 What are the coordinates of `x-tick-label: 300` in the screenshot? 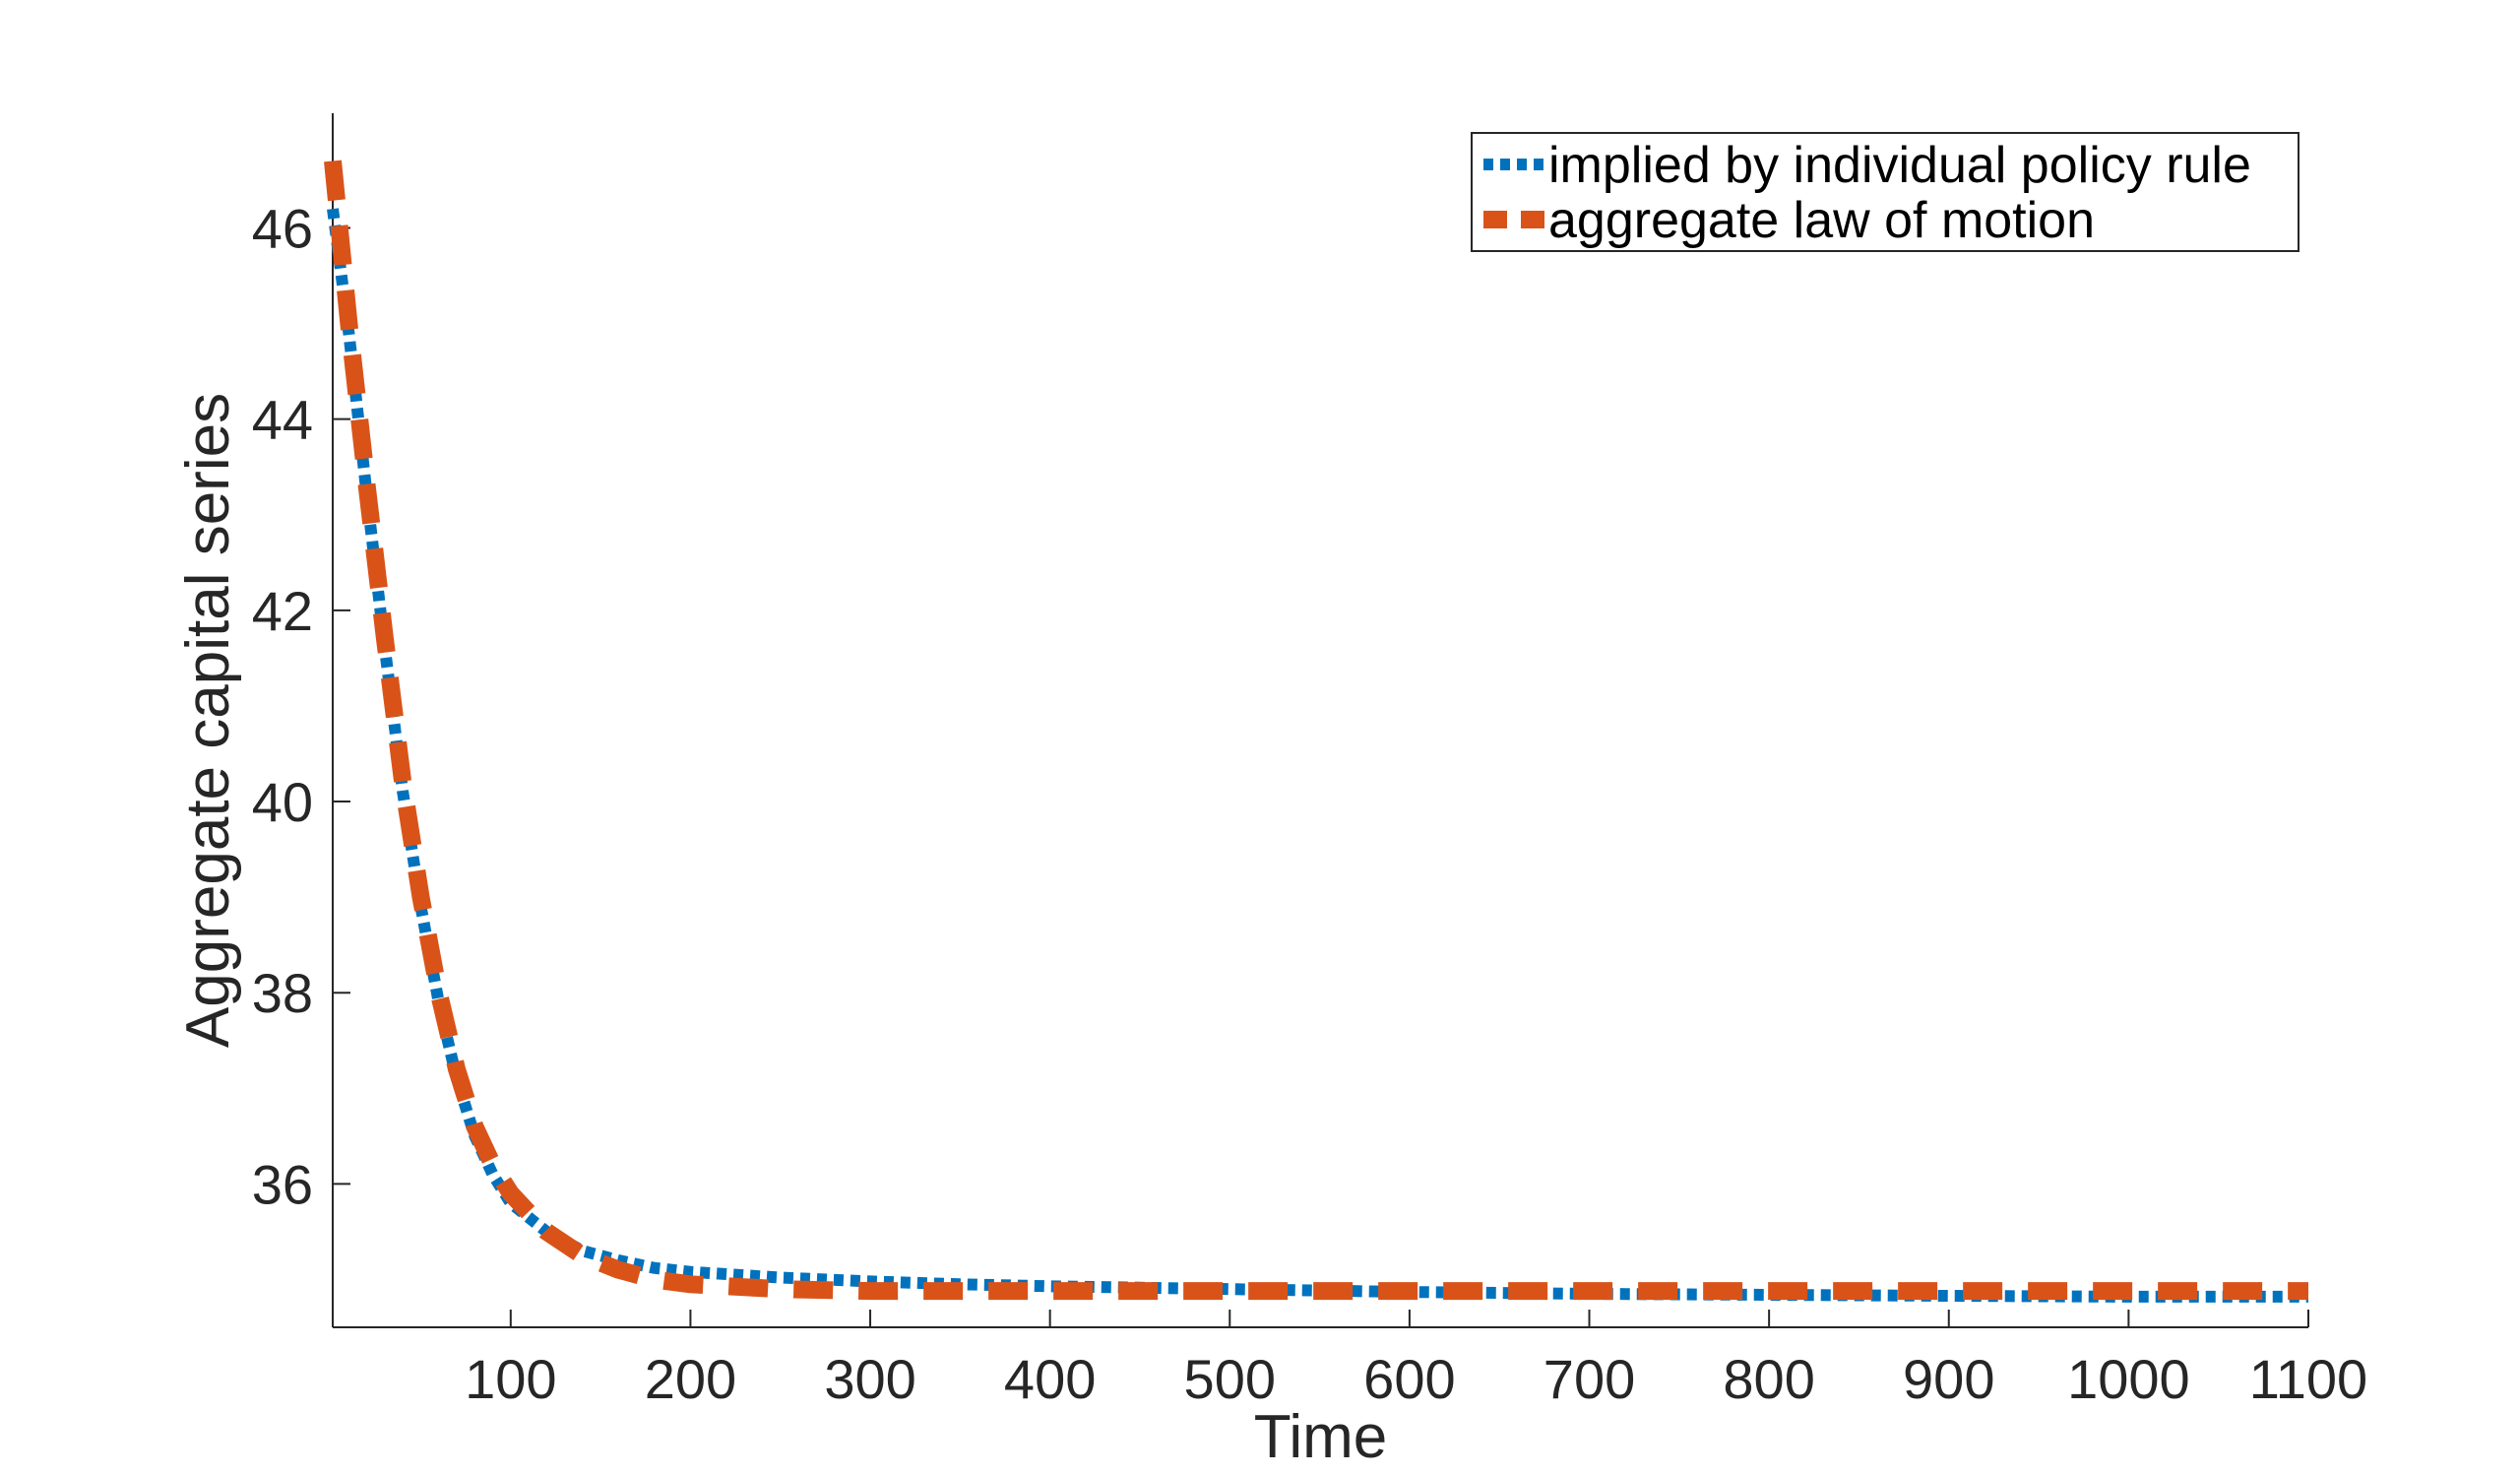 It's located at (869, 1379).